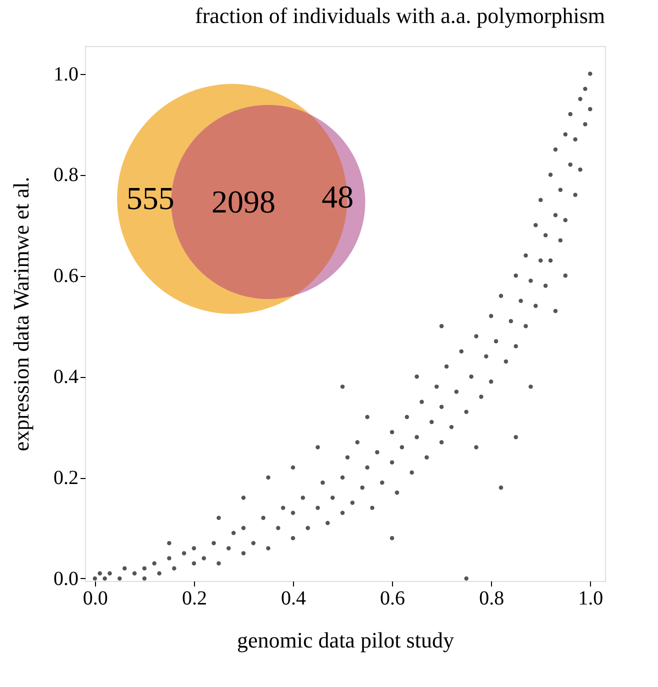  Describe the element at coordinates (21, 314) in the screenshot. I see `y-axis-title: expression data Warimwe et al.` at that location.